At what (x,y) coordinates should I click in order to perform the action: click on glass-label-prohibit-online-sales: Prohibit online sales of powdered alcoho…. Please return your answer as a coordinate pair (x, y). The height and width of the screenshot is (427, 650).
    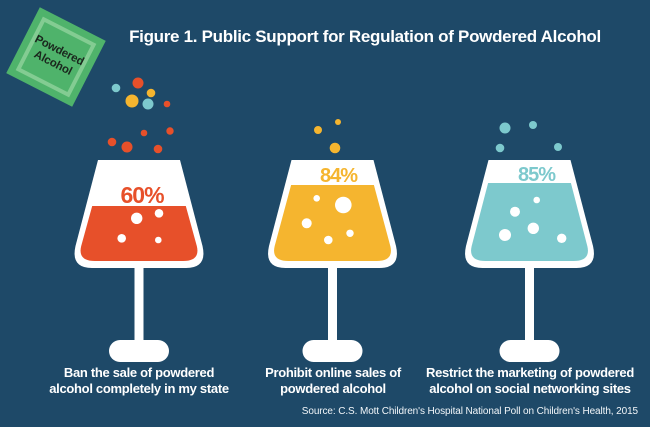
    Looking at the image, I should click on (333, 381).